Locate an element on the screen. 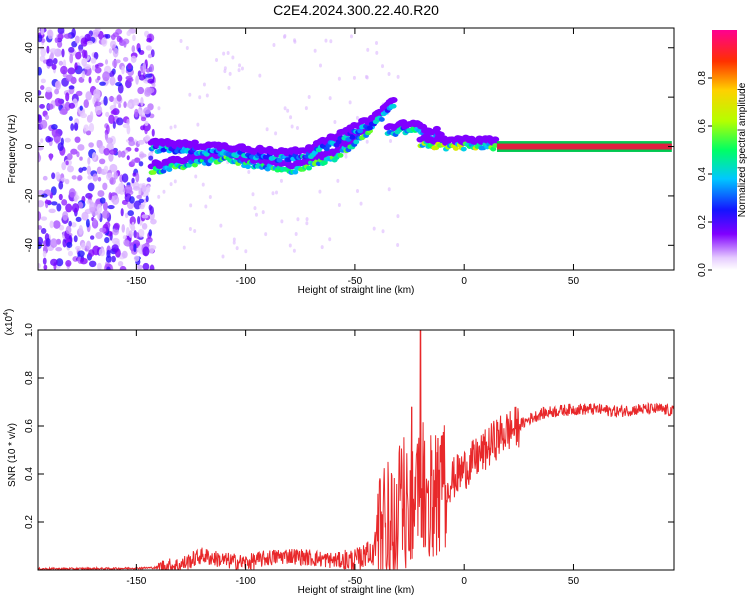  colorbar-tick-label: 0.6 is located at coordinates (702, 126).